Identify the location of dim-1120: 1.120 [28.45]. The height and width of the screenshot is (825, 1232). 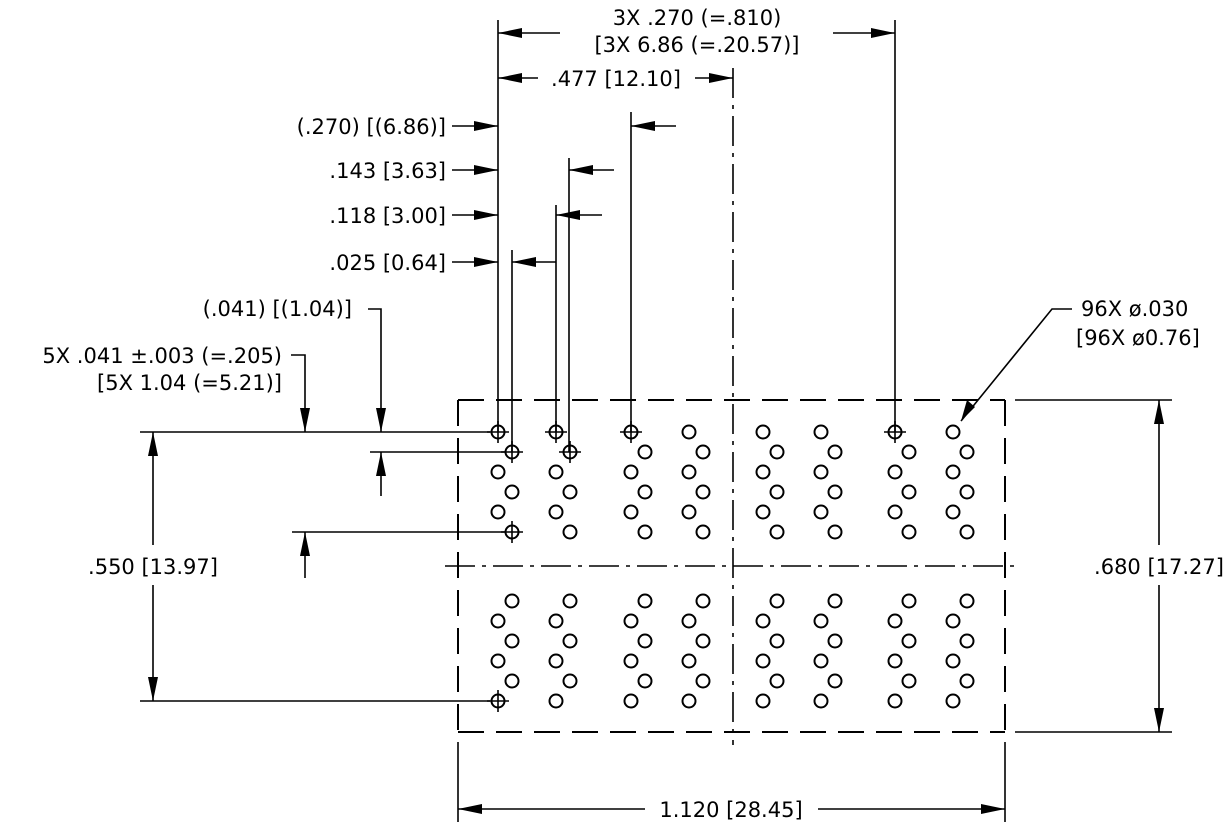
(731, 810).